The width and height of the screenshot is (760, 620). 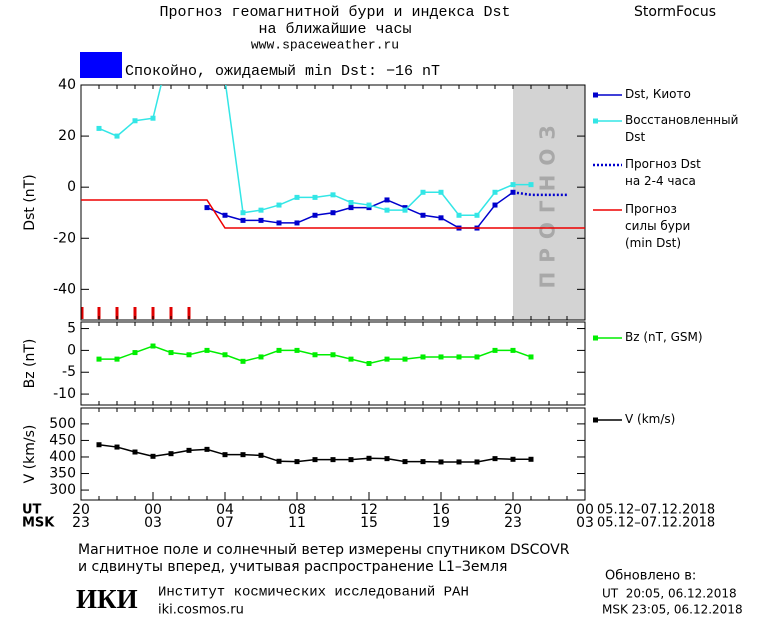 I want to click on legend-label: V (km/s), so click(x=650, y=419).